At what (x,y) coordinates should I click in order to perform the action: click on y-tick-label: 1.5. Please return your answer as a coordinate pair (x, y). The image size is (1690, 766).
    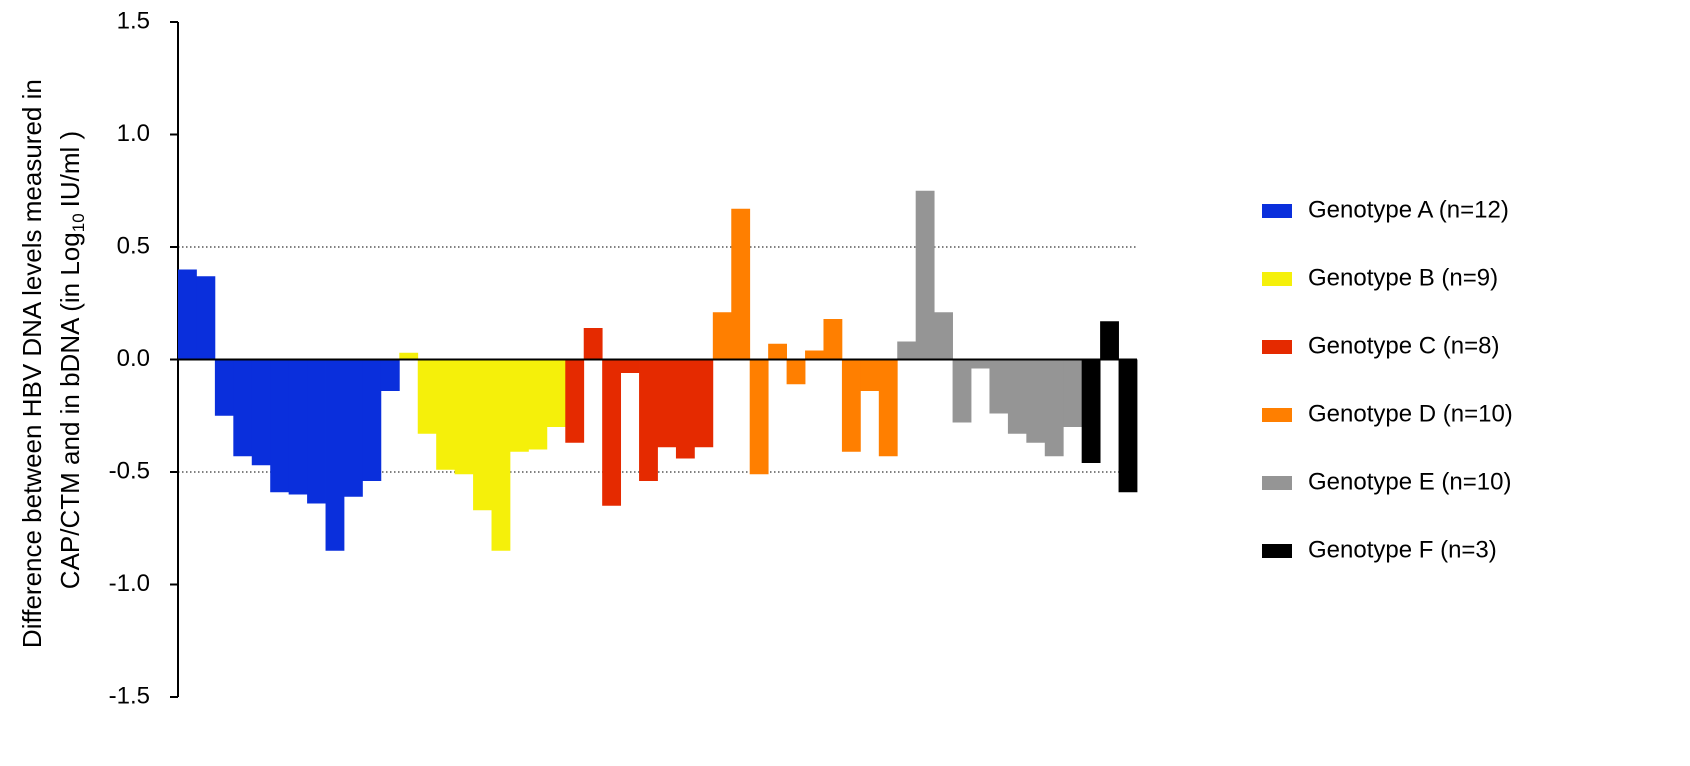
    Looking at the image, I should click on (133, 20).